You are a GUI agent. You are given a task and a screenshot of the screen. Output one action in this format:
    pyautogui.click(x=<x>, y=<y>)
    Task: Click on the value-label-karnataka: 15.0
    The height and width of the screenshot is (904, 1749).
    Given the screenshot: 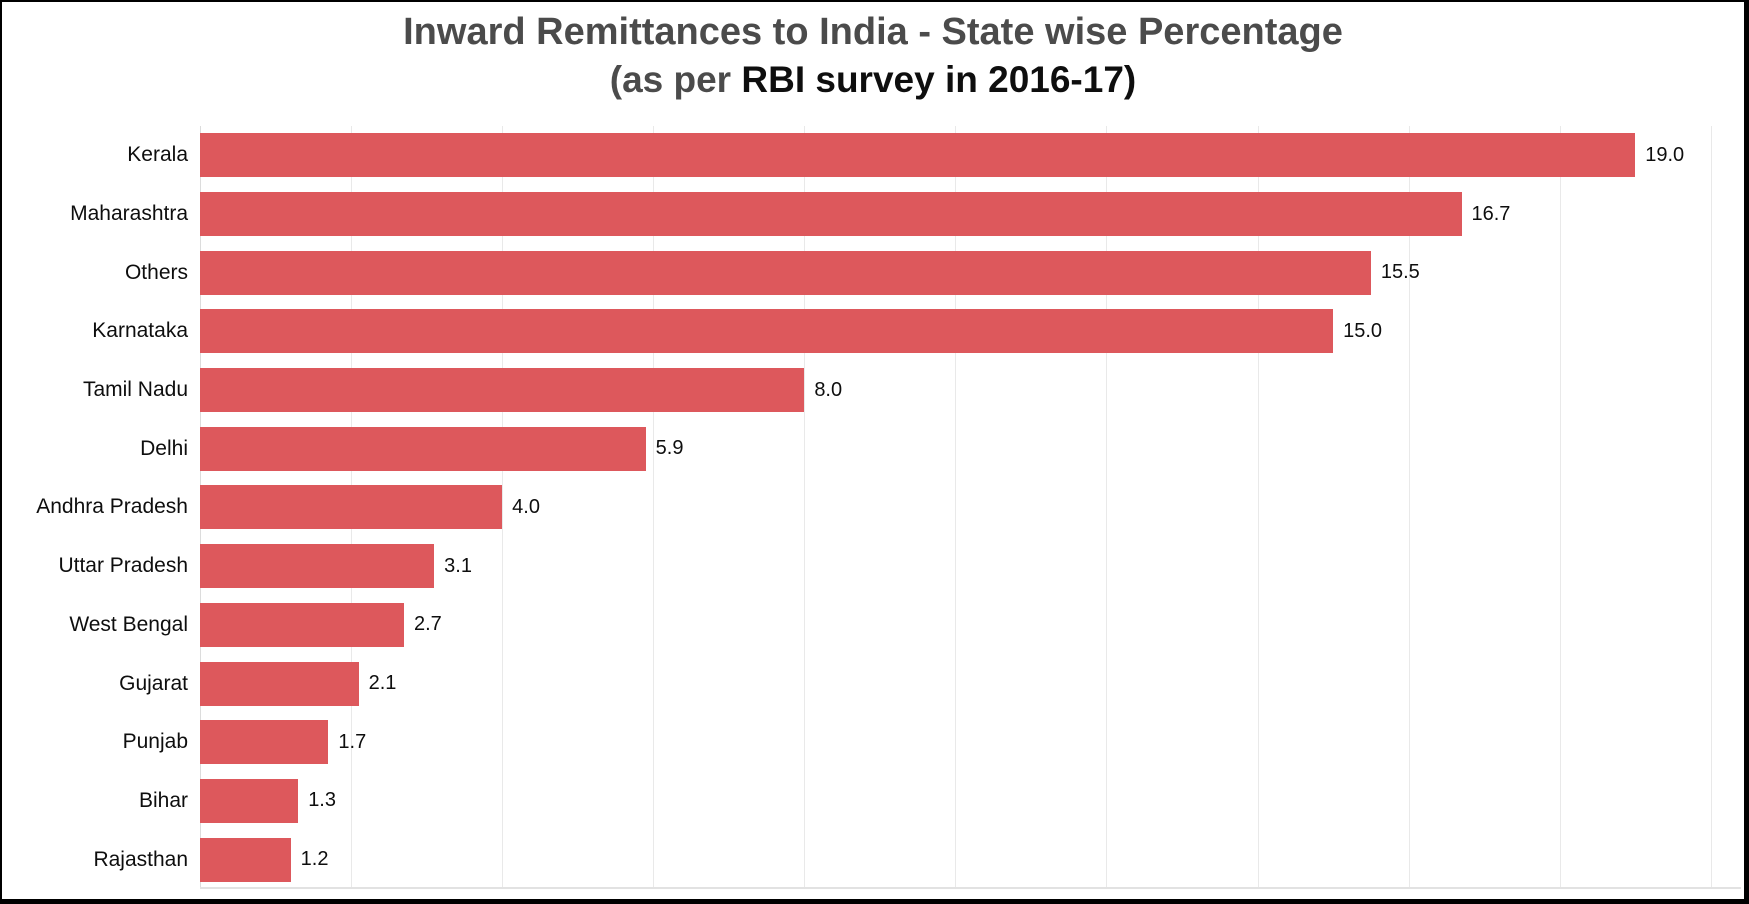 What is the action you would take?
    pyautogui.click(x=1363, y=330)
    